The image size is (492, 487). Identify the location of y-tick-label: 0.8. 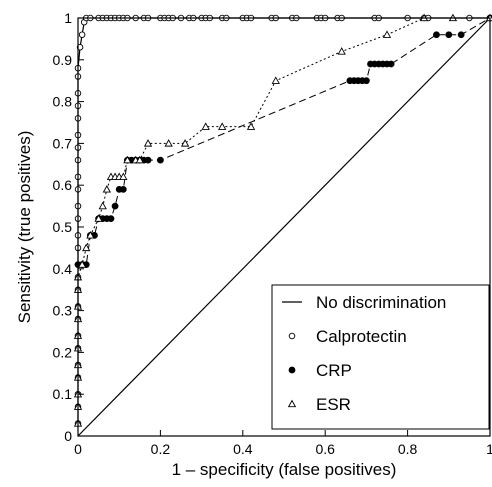
(63, 102).